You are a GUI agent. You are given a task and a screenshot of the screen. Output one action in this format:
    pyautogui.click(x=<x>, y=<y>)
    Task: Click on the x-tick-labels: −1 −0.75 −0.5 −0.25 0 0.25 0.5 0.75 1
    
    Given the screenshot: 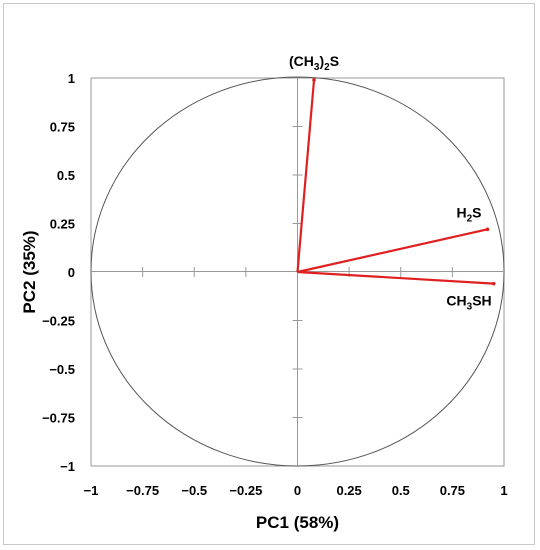 What is the action you would take?
    pyautogui.click(x=296, y=490)
    